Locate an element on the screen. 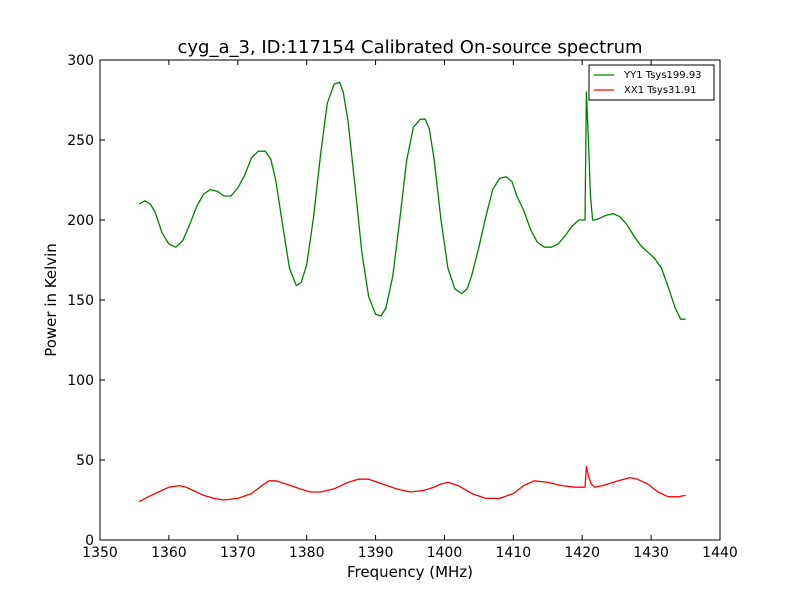  legend-label-yy1: YY1 Tsys199.93 is located at coordinates (662, 75).